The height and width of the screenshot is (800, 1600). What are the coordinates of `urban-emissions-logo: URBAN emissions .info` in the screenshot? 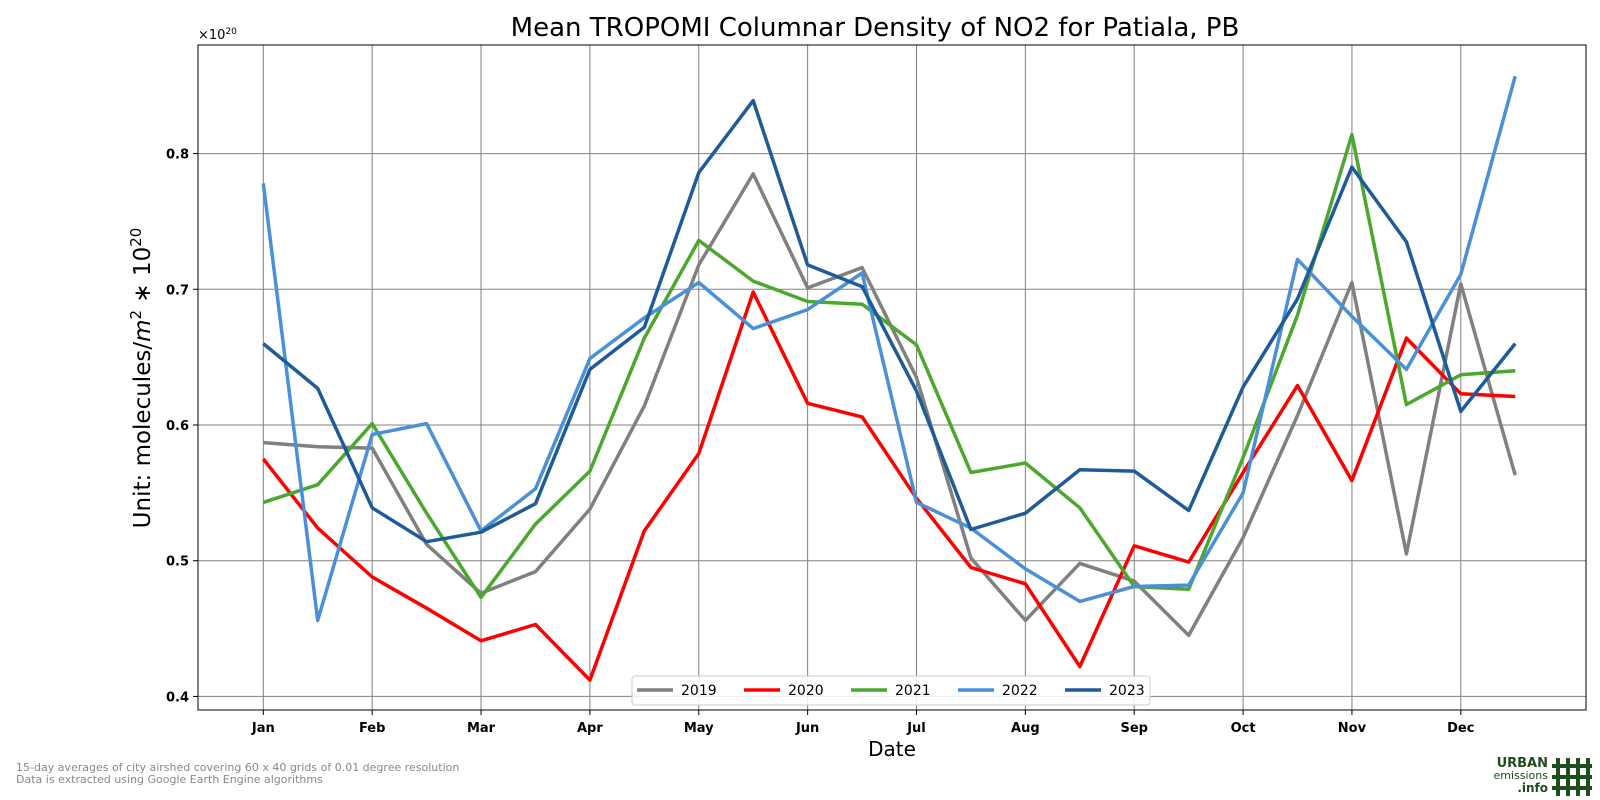 It's located at (1526, 776).